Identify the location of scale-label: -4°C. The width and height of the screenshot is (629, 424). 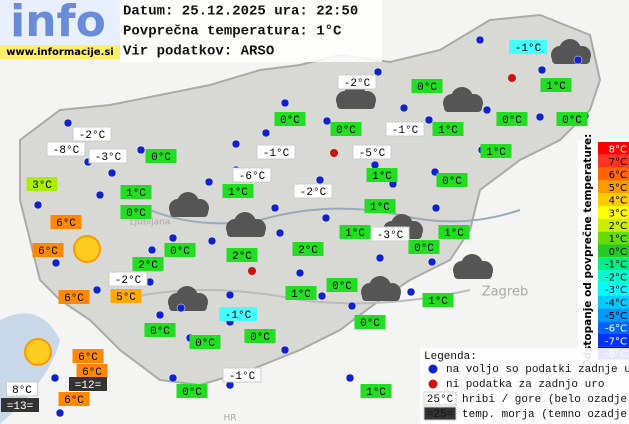
(616, 303).